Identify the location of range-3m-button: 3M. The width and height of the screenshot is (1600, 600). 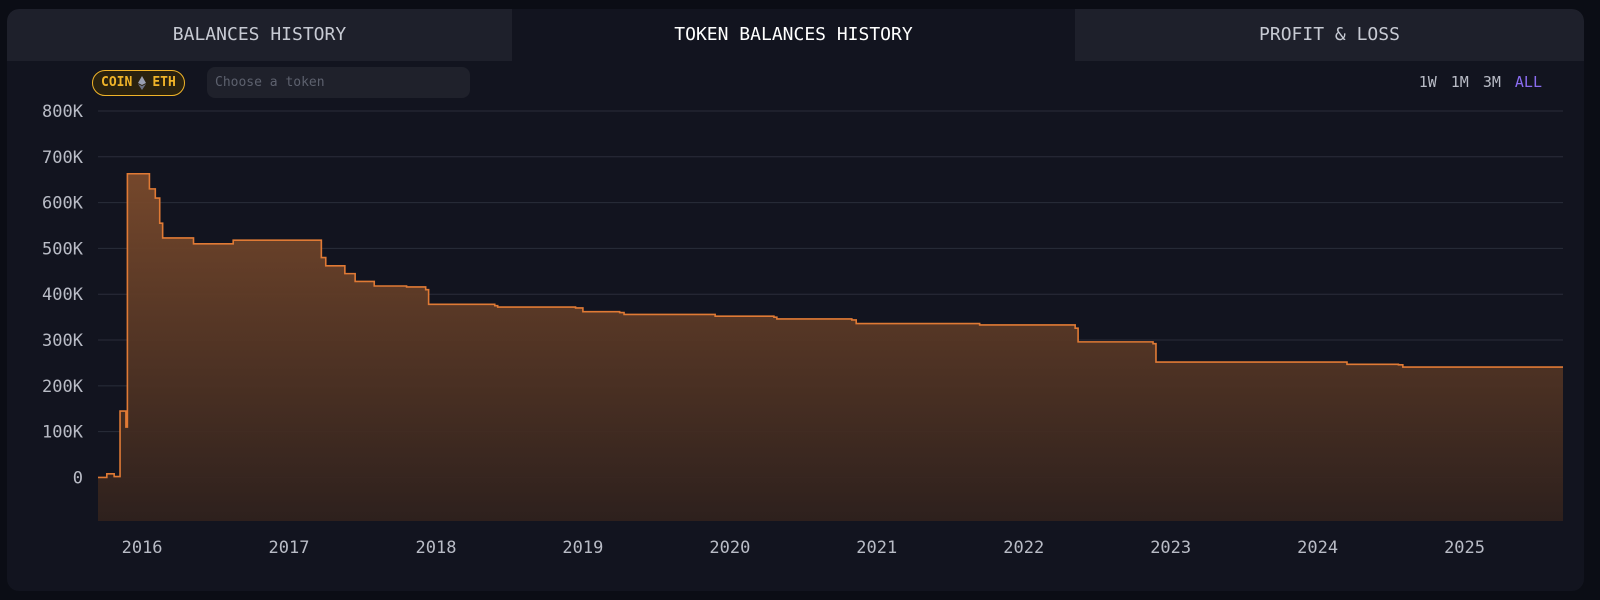
(1491, 82).